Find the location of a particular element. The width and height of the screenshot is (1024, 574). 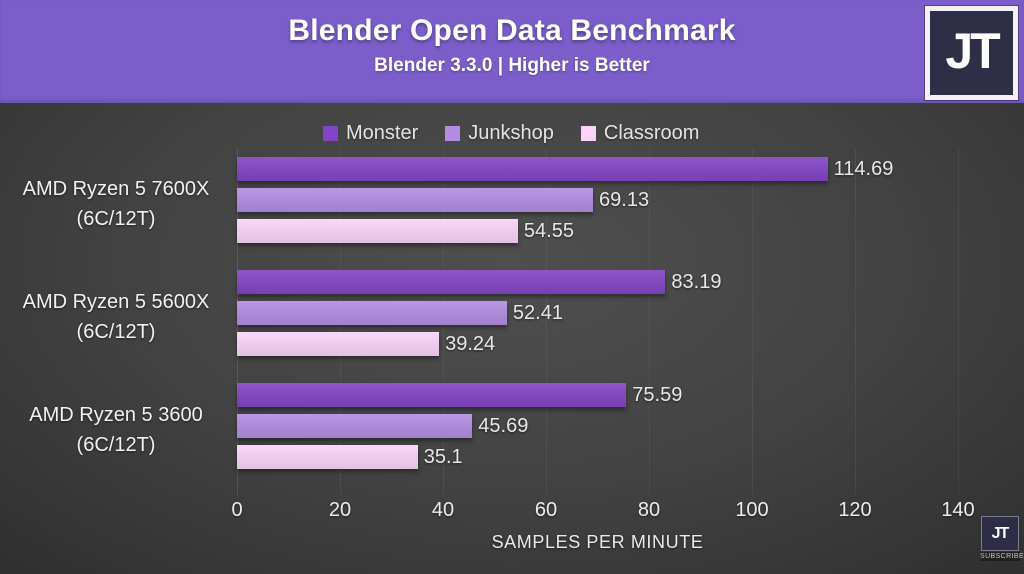

legend-item-classroom: Classroom is located at coordinates (640, 133).